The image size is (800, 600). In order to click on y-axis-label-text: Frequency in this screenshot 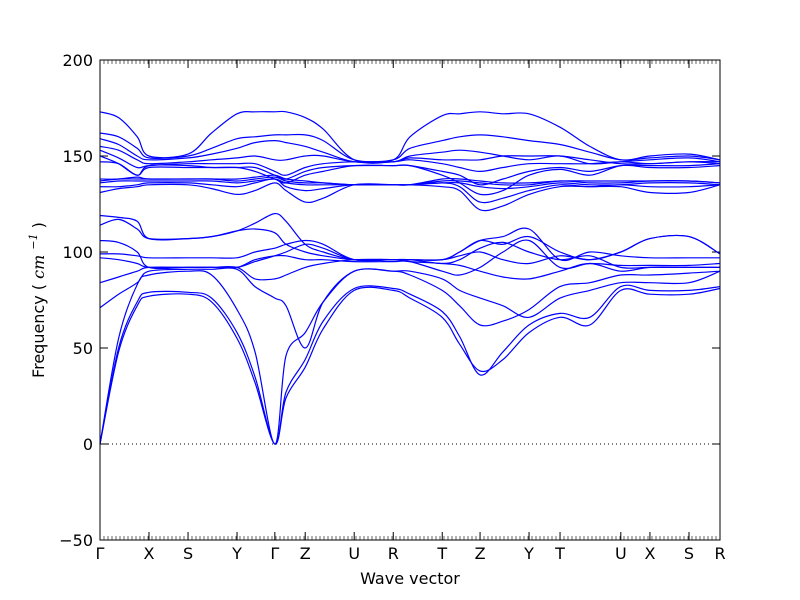, I will do `click(38, 336)`.